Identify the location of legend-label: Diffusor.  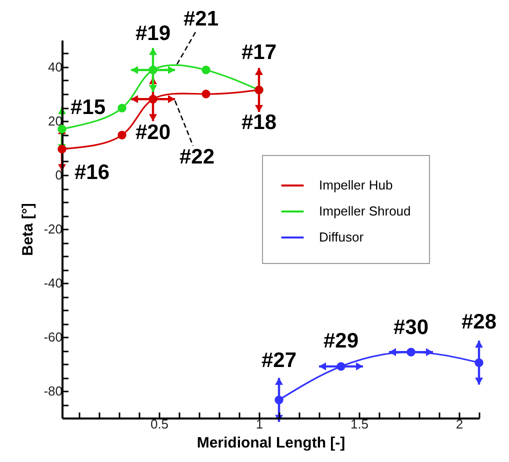
(341, 237).